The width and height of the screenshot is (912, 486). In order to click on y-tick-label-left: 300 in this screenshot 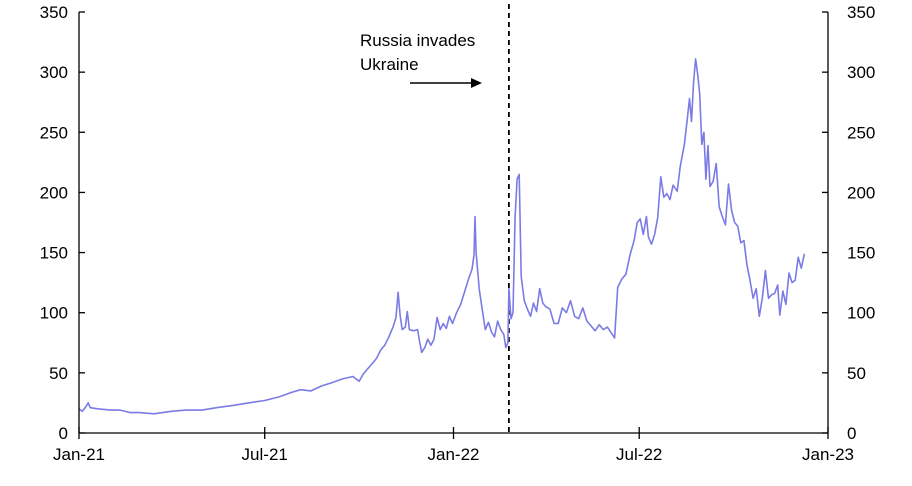, I will do `click(54, 72)`.